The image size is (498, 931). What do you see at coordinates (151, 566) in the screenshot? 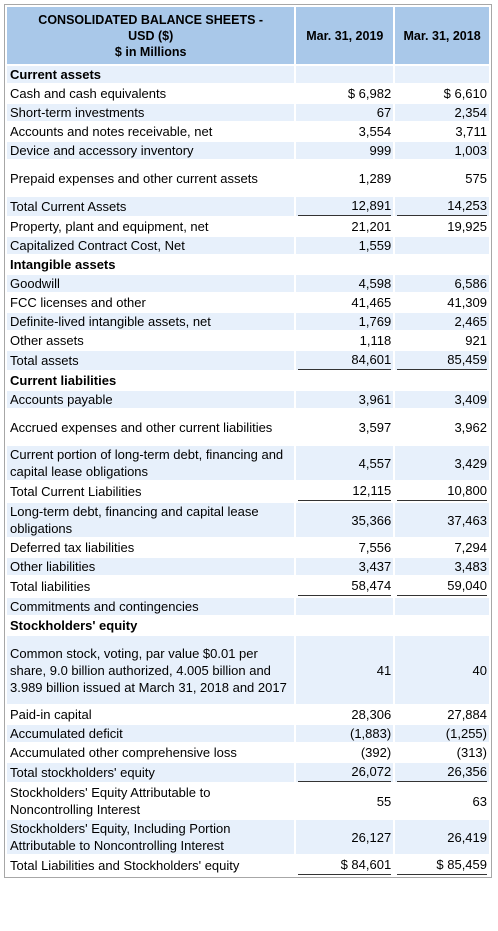
I see `row-label: Other liabilities` at bounding box center [151, 566].